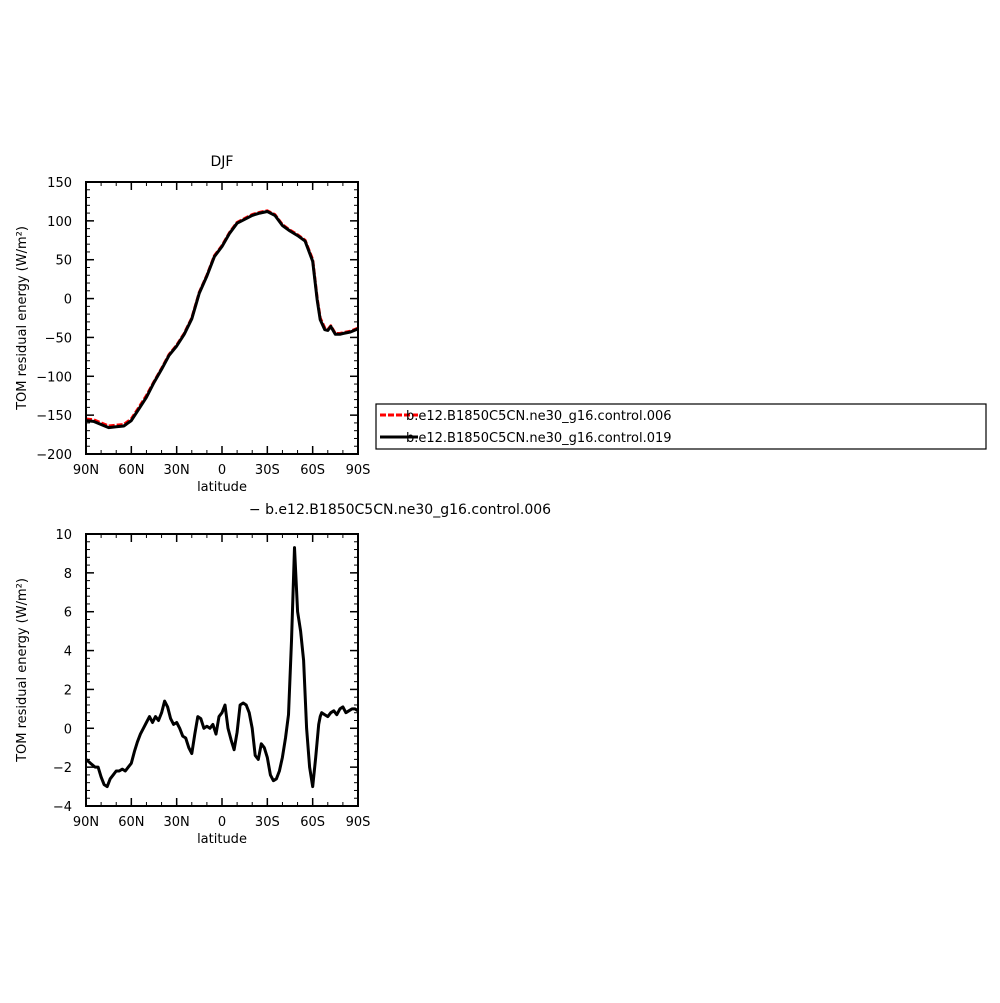 The height and width of the screenshot is (1003, 1000). Describe the element at coordinates (62, 807) in the screenshot. I see `y-tick-label: −4` at that location.